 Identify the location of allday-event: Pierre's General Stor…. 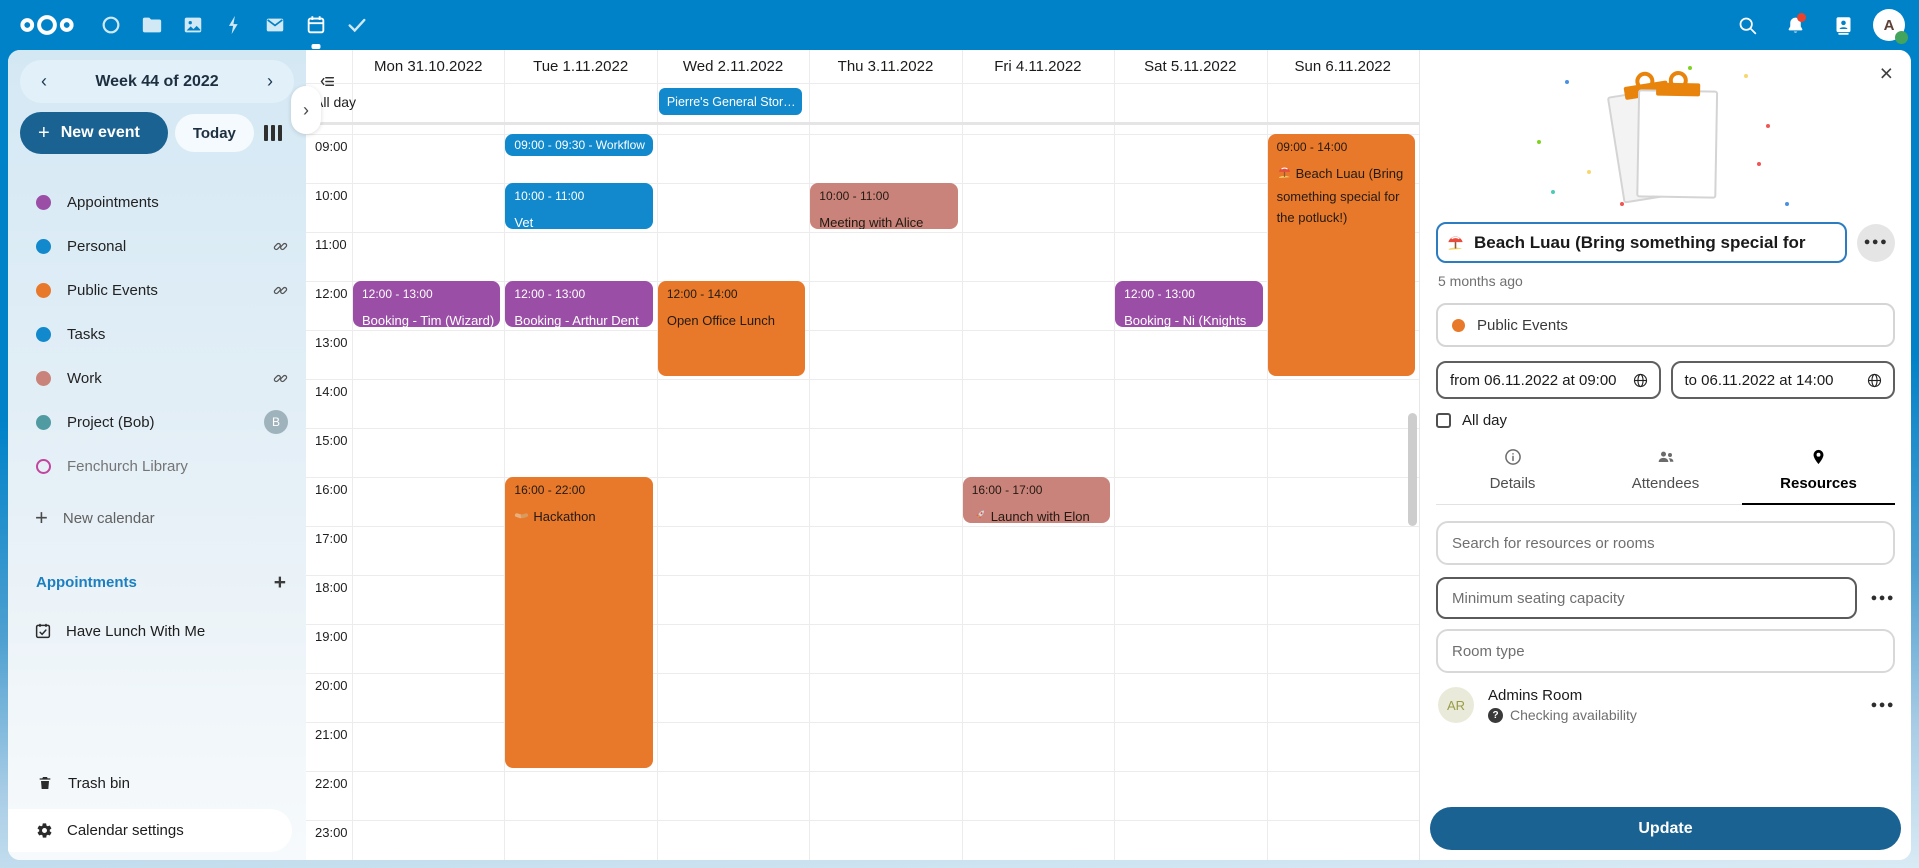
(730, 101).